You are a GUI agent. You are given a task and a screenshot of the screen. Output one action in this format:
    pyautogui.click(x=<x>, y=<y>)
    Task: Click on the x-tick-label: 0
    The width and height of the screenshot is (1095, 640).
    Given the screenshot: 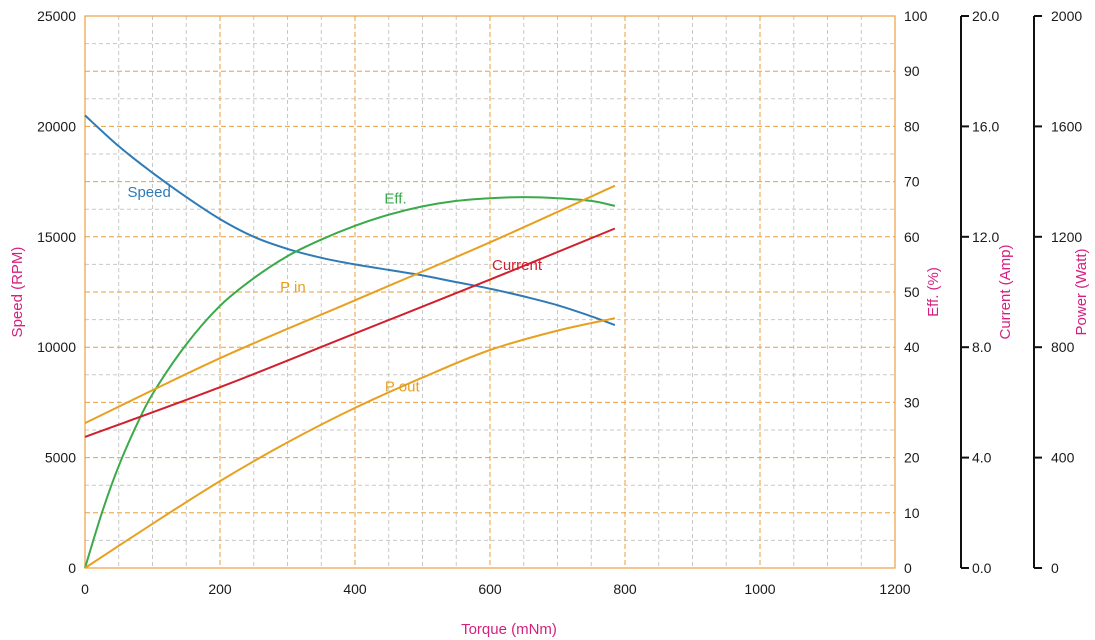 What is the action you would take?
    pyautogui.click(x=85, y=589)
    